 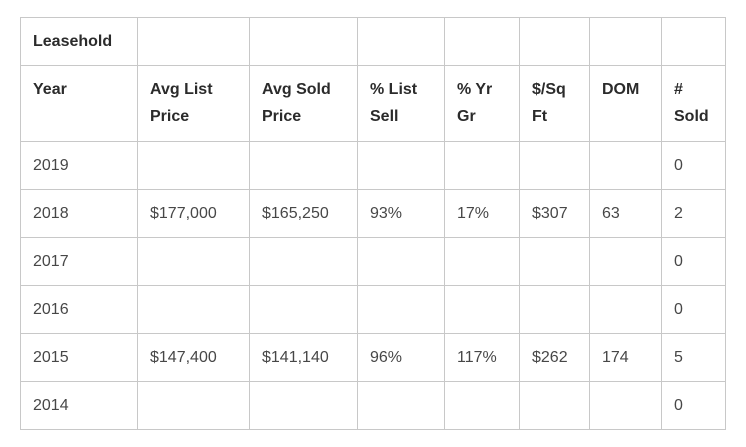 What do you see at coordinates (79, 309) in the screenshot?
I see `cell-year: 2016` at bounding box center [79, 309].